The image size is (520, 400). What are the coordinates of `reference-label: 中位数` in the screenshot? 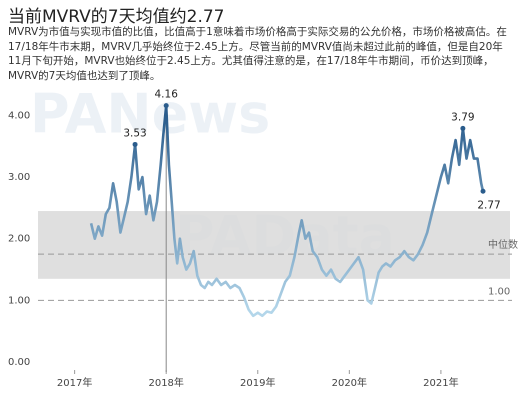 It's located at (503, 244).